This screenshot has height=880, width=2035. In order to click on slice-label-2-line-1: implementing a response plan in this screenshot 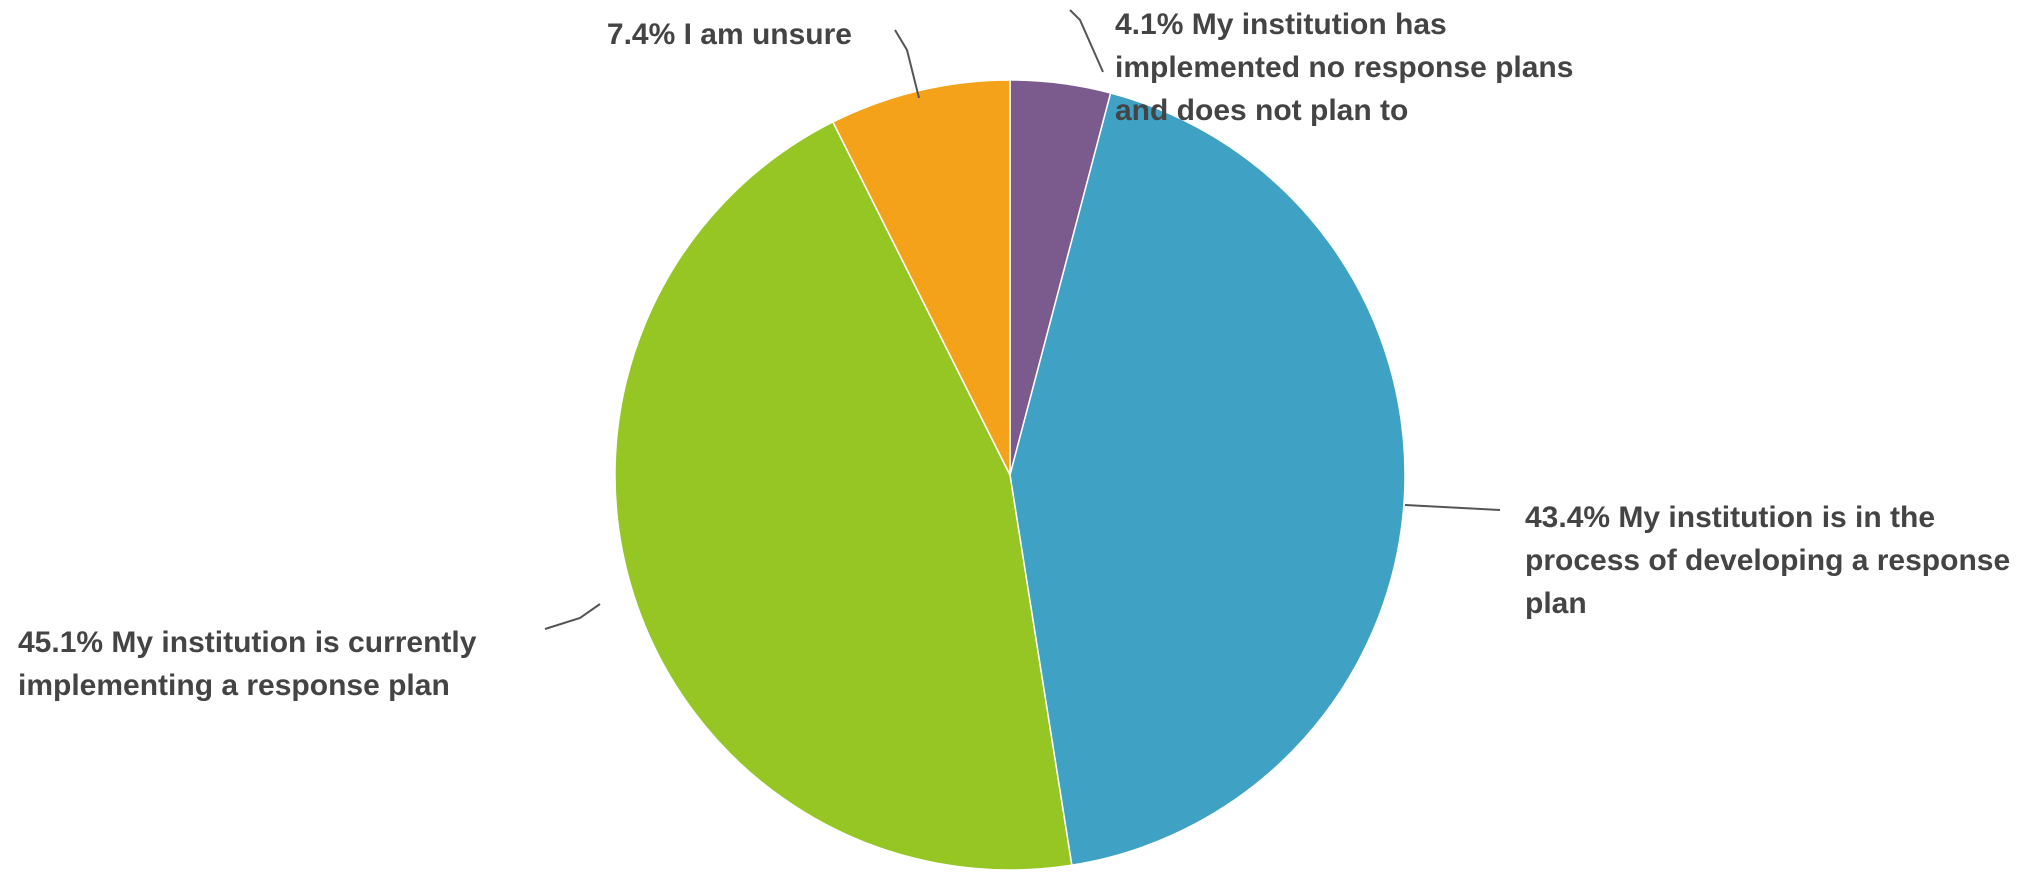, I will do `click(234, 685)`.